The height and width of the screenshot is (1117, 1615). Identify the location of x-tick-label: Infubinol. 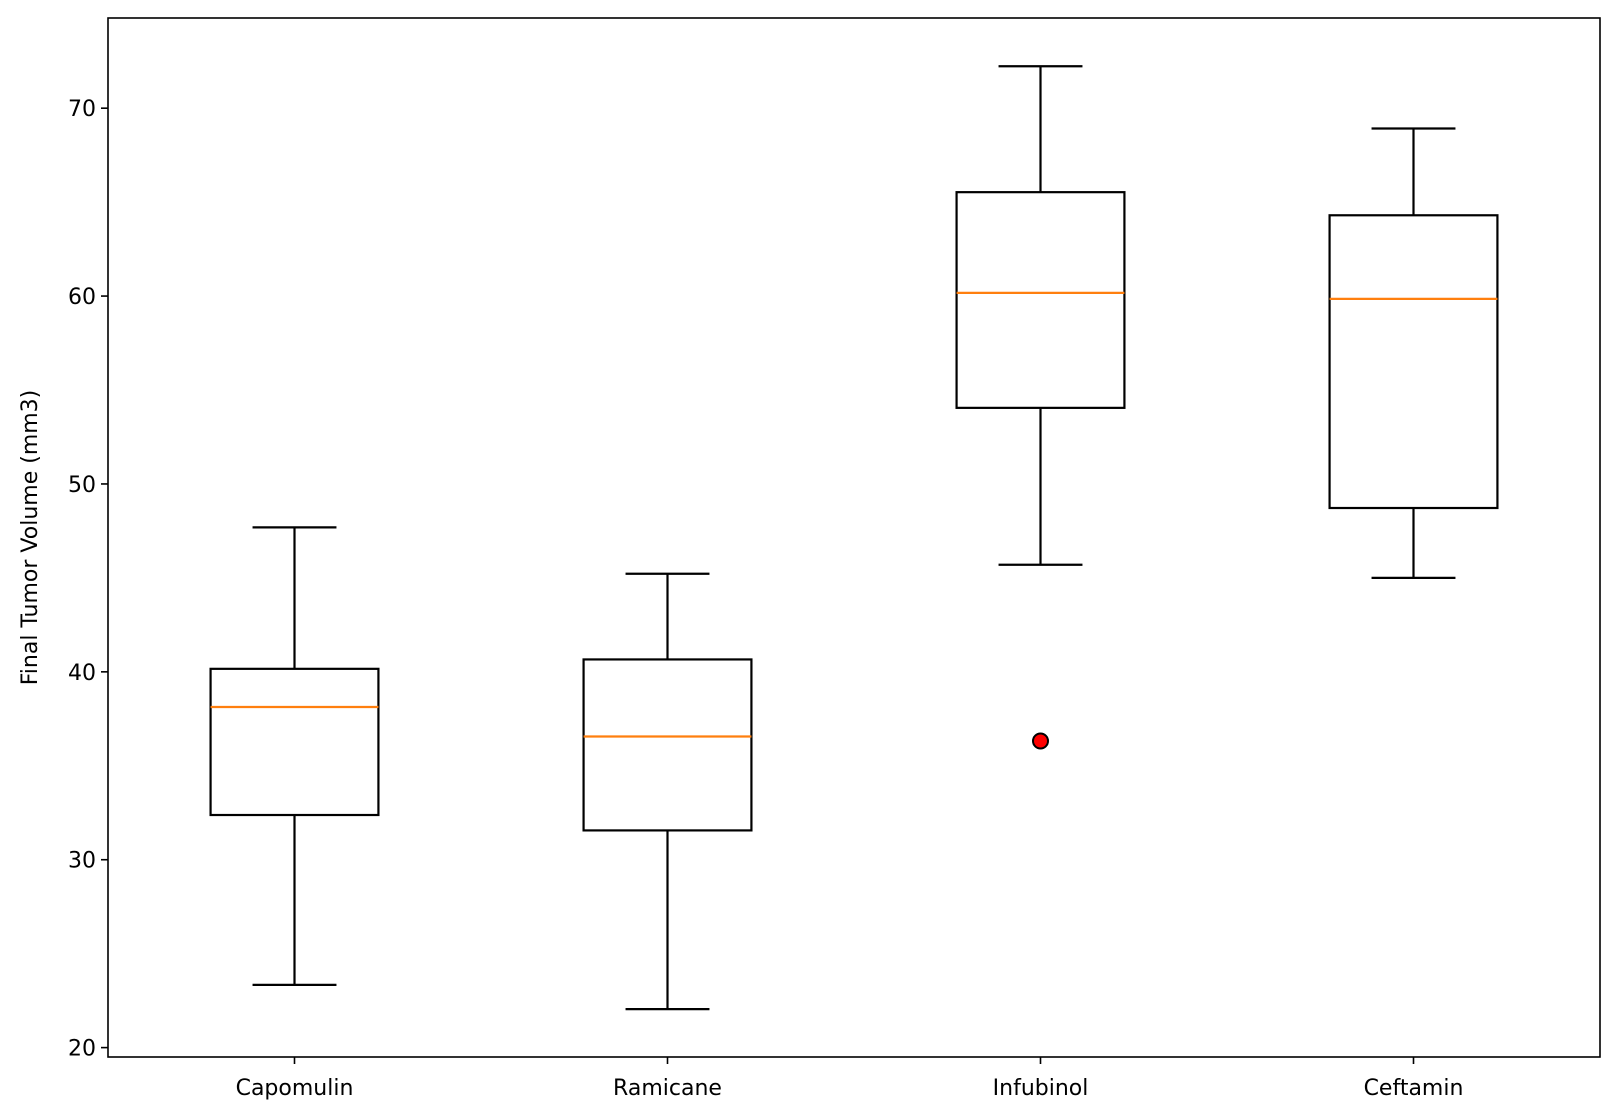
(1041, 1088).